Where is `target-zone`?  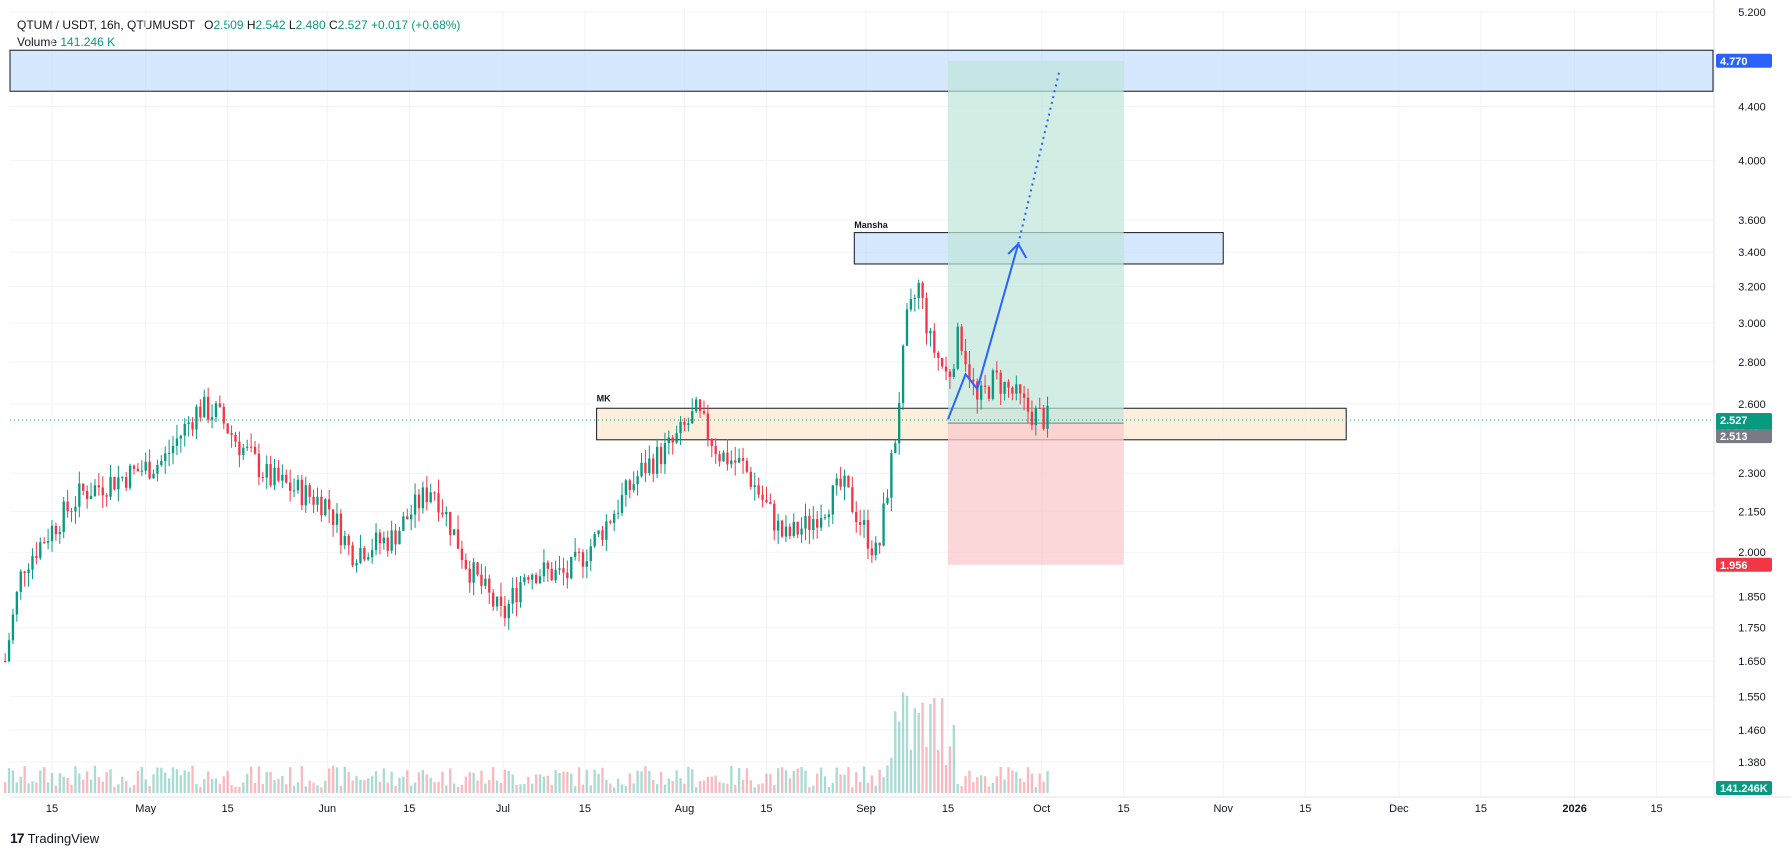 target-zone is located at coordinates (861, 70).